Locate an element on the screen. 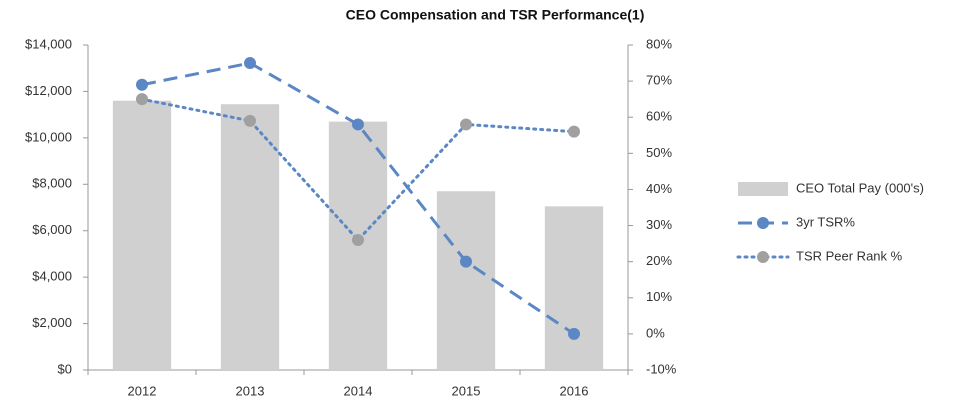 This screenshot has height=407, width=955. y2-tick-label: 0% is located at coordinates (655, 332).